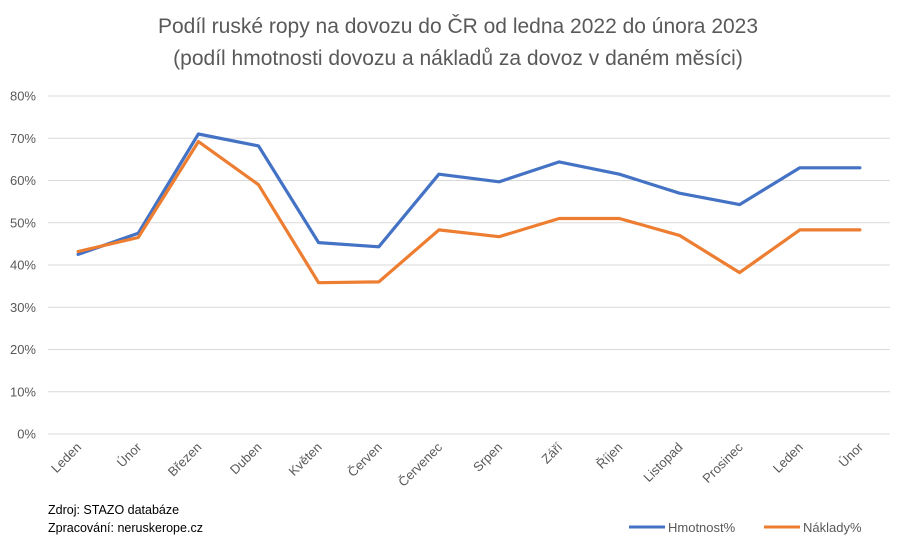  I want to click on y-tick-label: 60%, so click(23, 180).